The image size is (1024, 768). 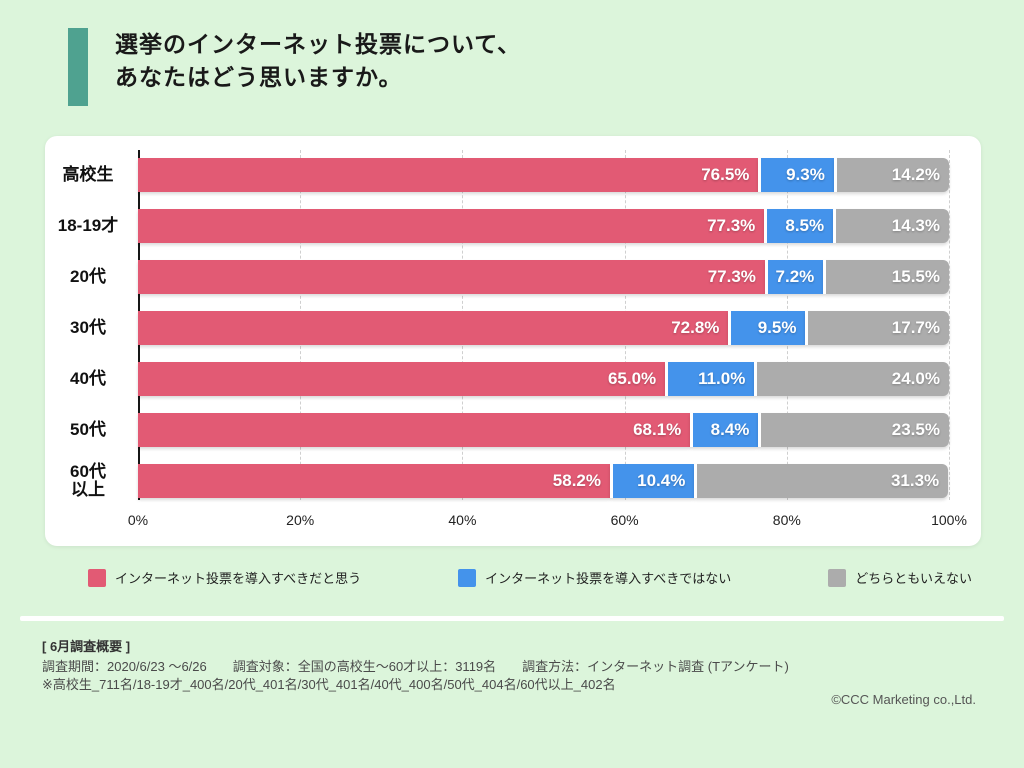 What do you see at coordinates (903, 699) in the screenshot?
I see `copyright-notice: ©CCC Marketing co.,Ltd.` at bounding box center [903, 699].